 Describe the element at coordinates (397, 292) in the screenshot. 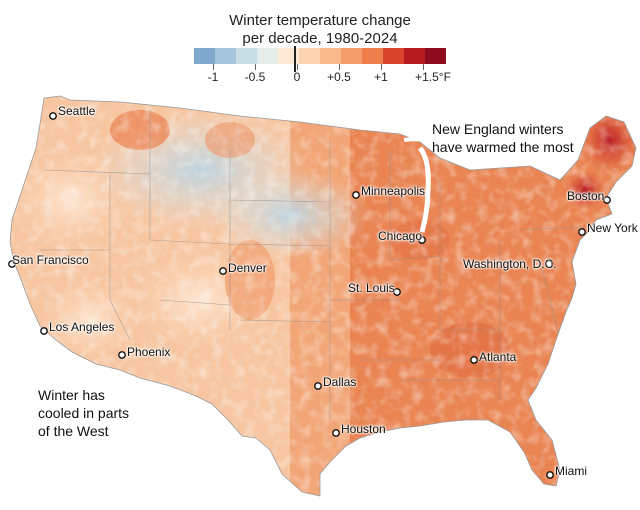

I see `city-marker-st-louis` at that location.